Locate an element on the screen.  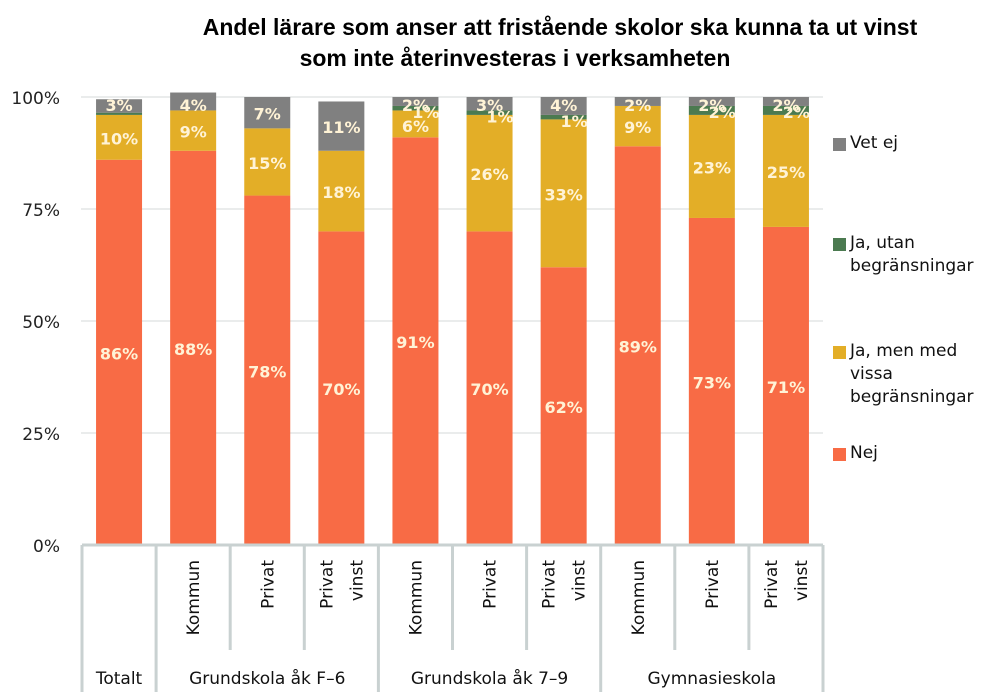
legend-item: Vet ej is located at coordinates (865, 143).